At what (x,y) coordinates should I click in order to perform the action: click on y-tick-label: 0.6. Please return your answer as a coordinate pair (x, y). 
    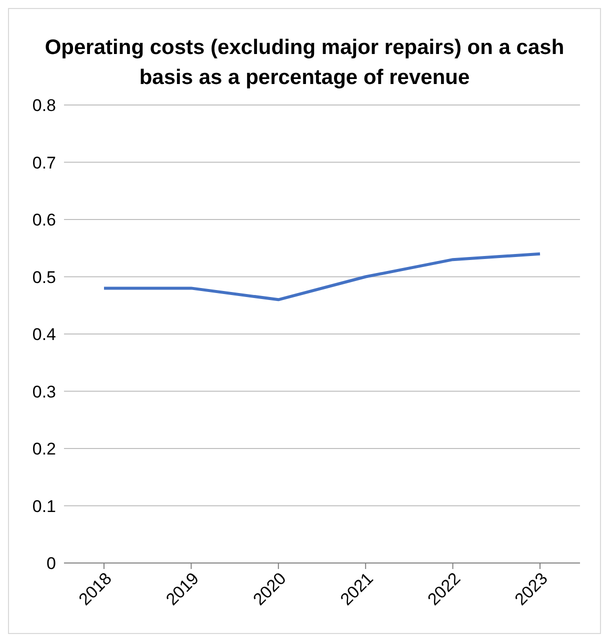
    Looking at the image, I should click on (44, 220).